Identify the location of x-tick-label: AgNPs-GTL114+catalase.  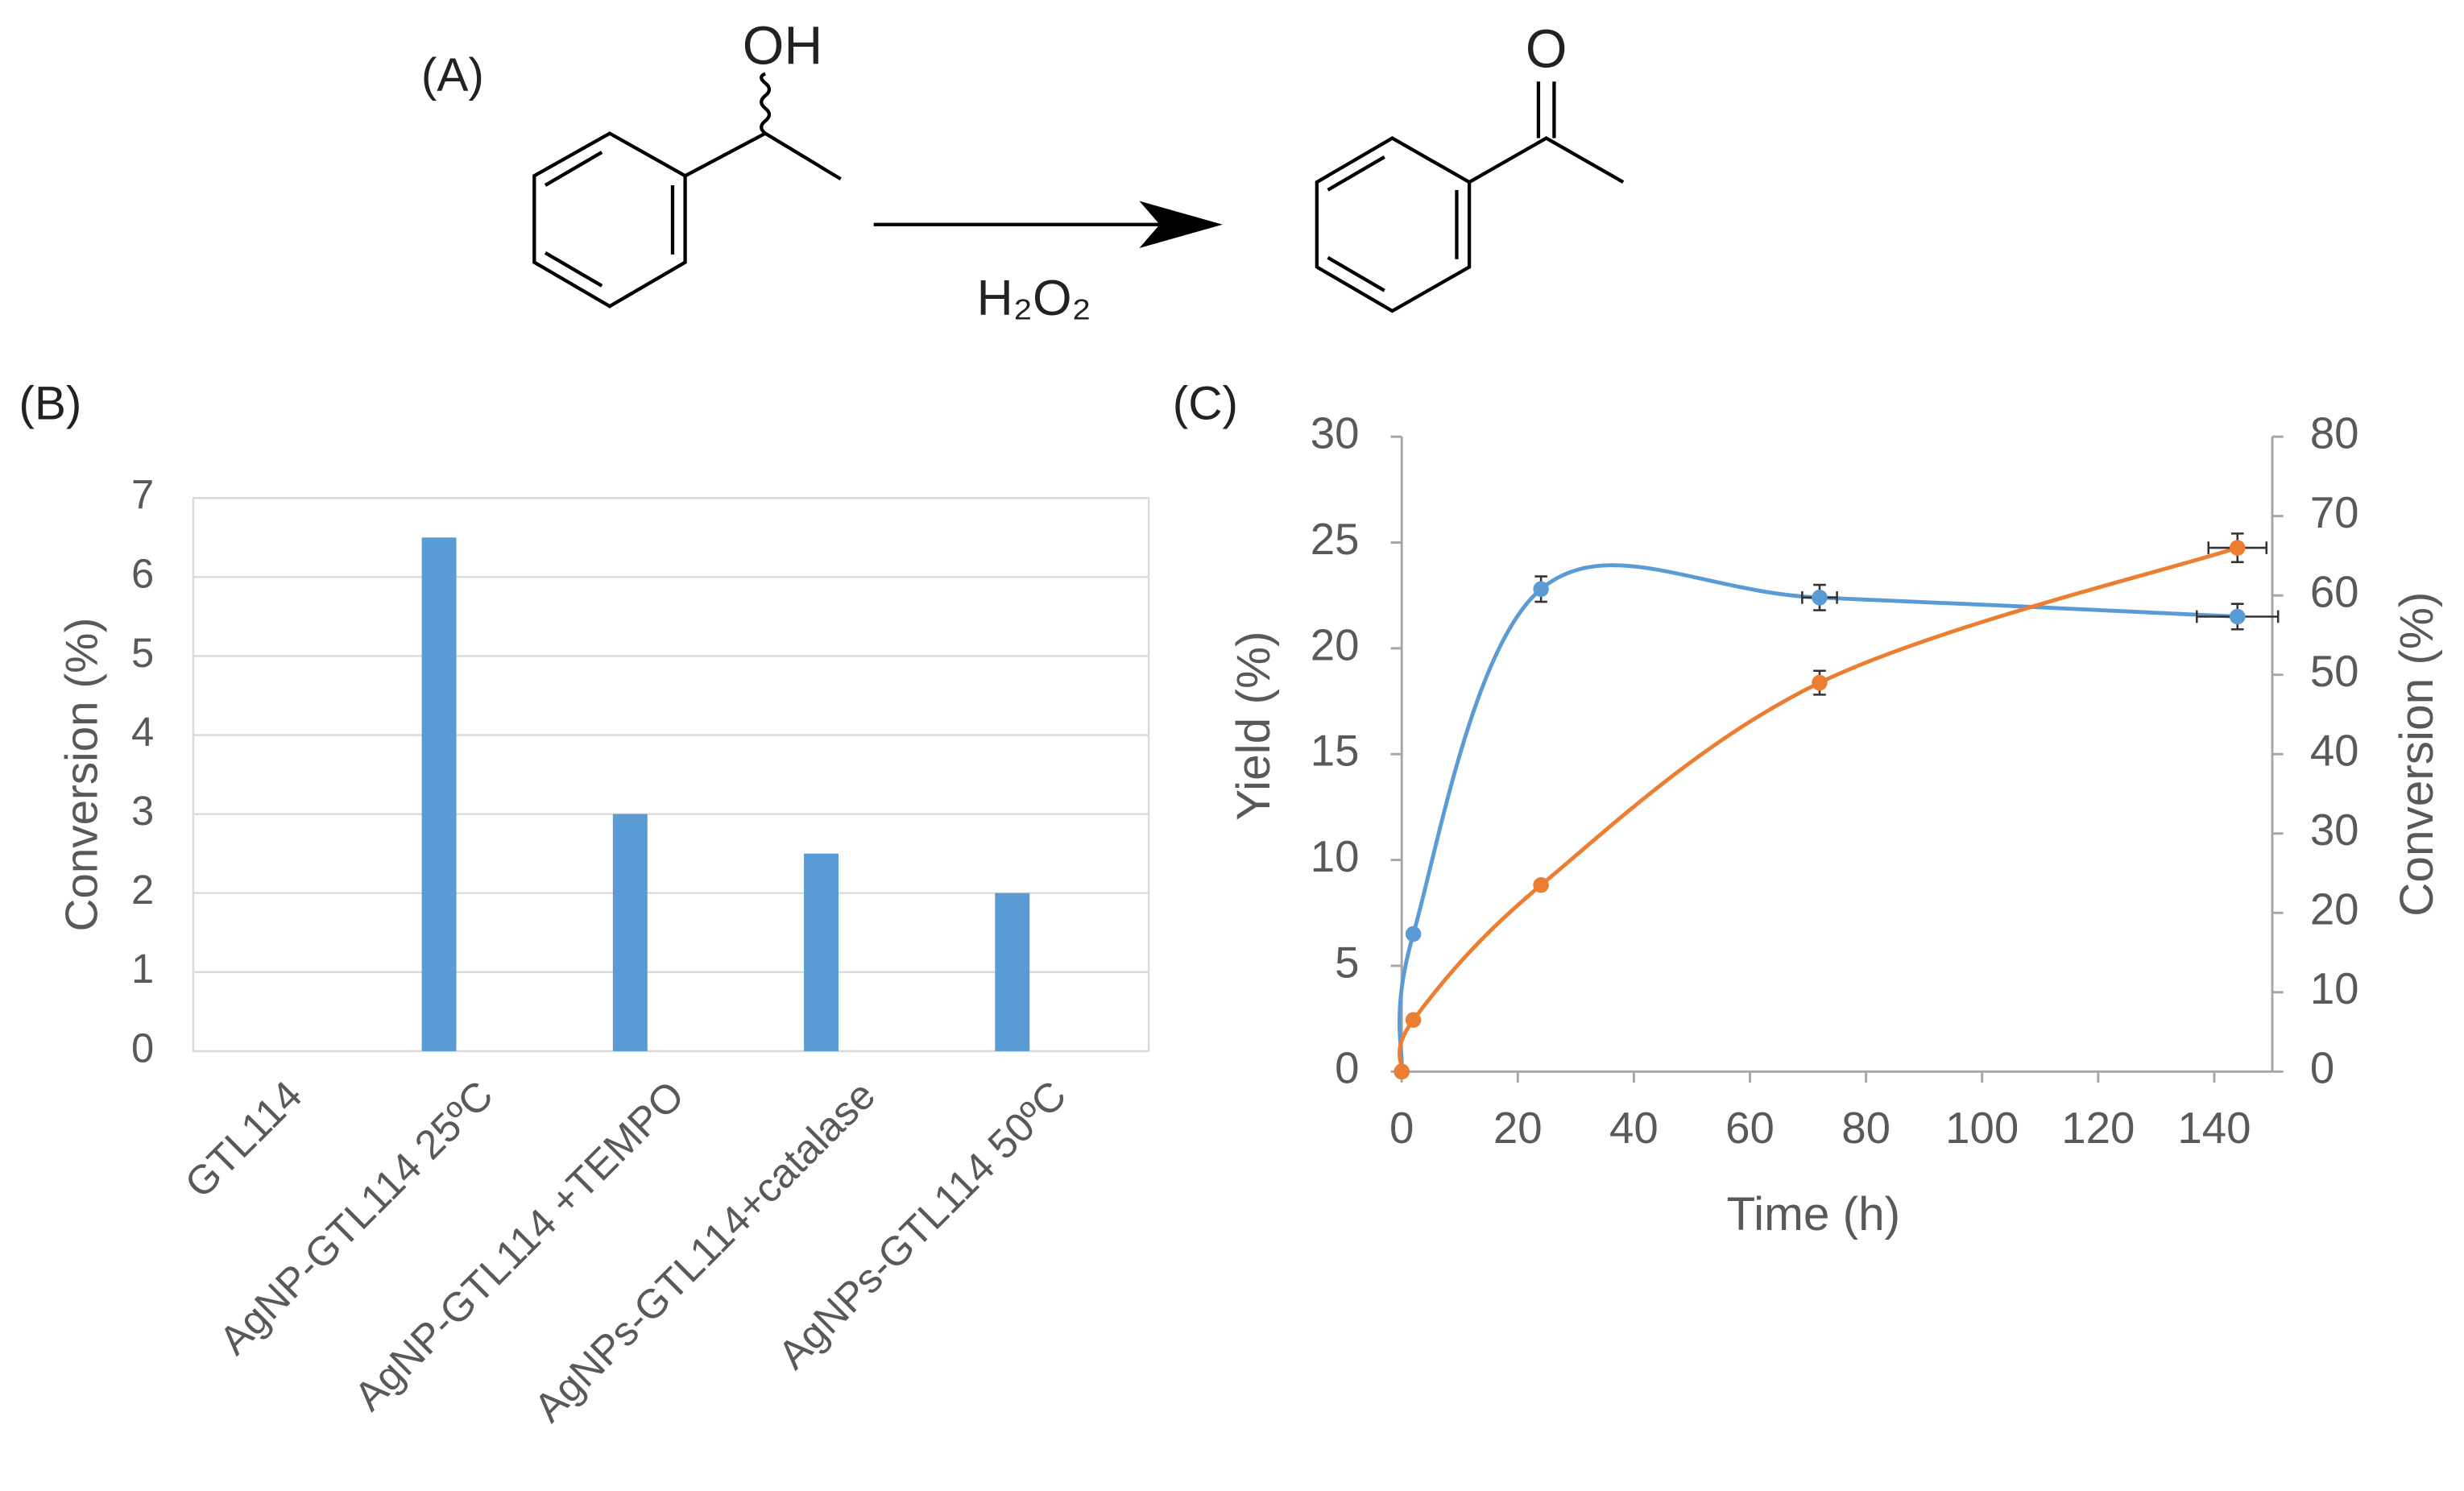
(704, 1251).